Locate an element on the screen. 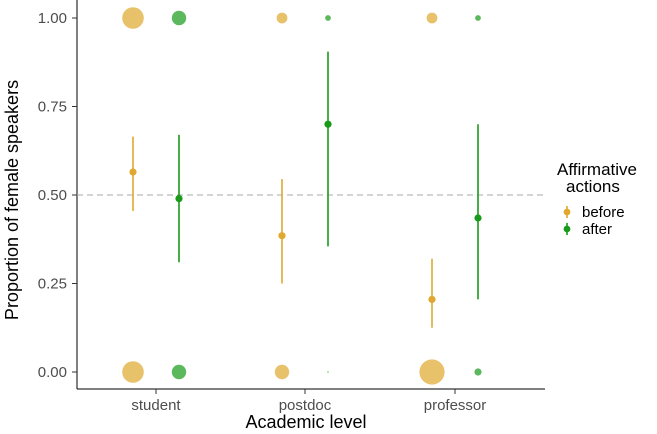 The width and height of the screenshot is (657, 434). y-tick-label: 0.75 is located at coordinates (52, 107).